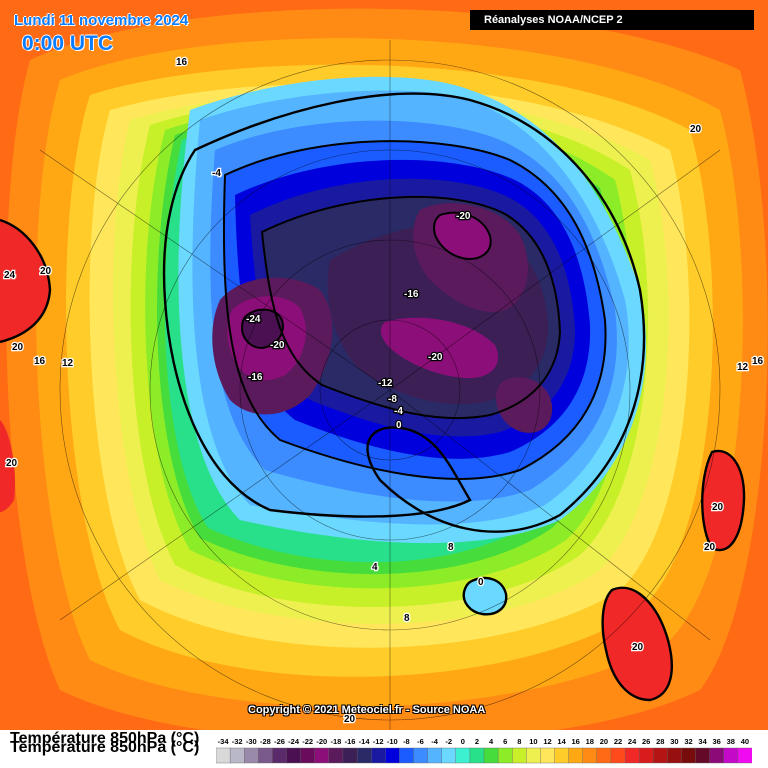  What do you see at coordinates (702, 741) in the screenshot?
I see `scale-tick-label: 34` at bounding box center [702, 741].